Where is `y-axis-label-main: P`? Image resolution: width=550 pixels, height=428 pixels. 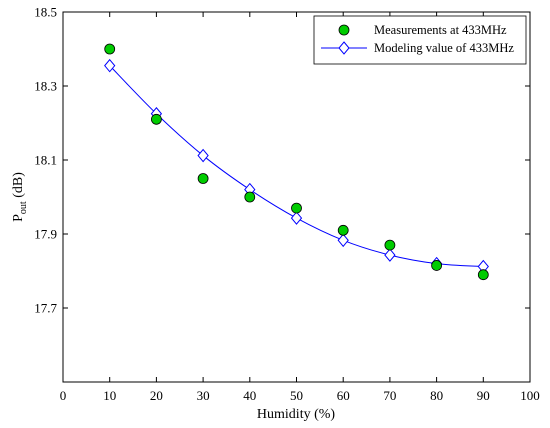
y-axis-label-main: P is located at coordinates (18, 218).